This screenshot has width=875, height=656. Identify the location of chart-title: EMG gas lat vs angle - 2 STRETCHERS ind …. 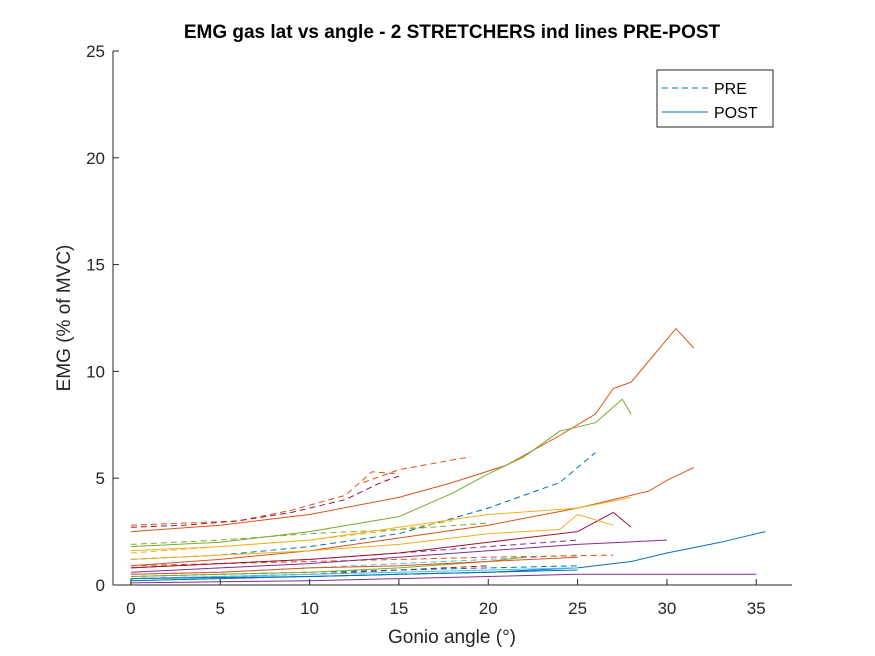
(452, 32).